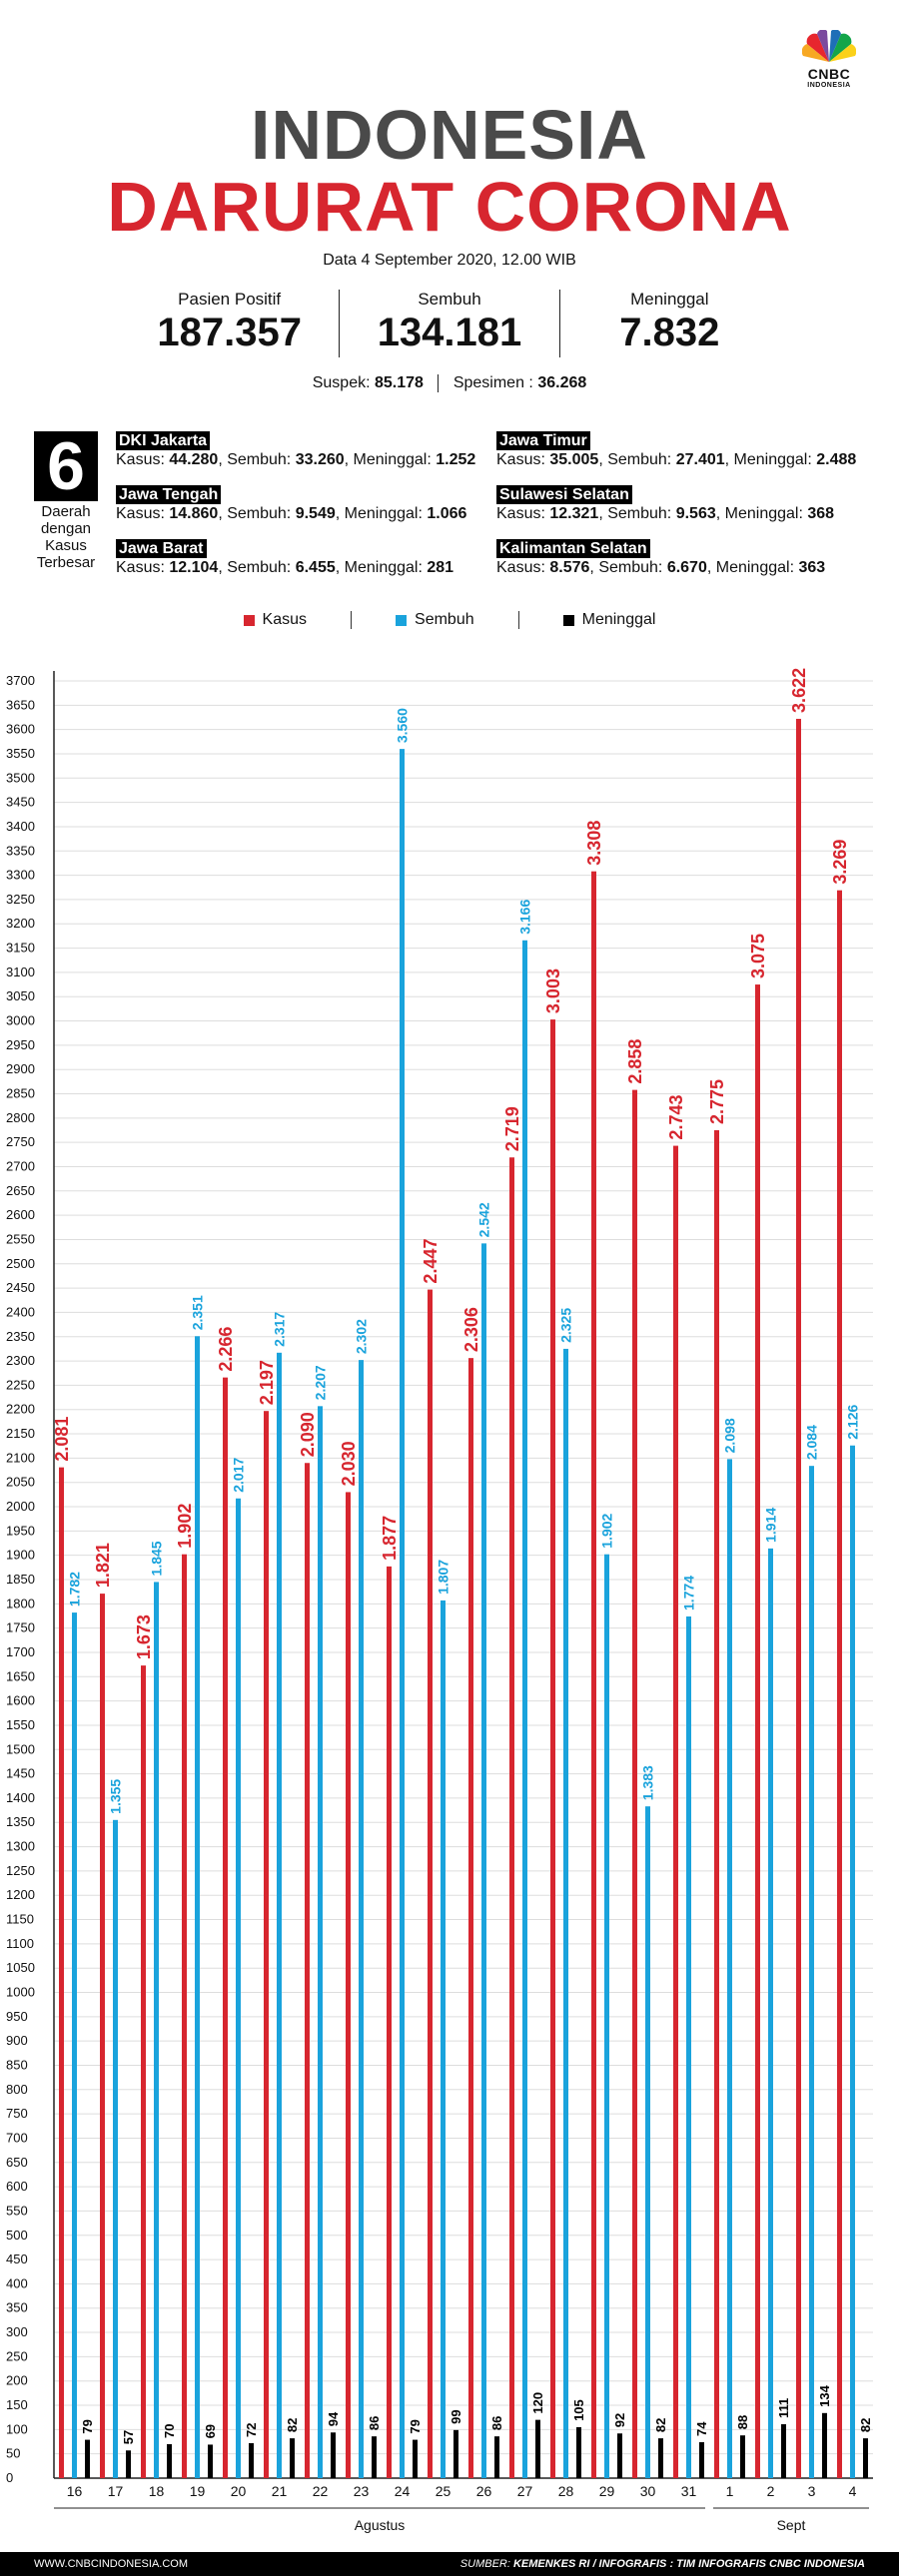 The width and height of the screenshot is (899, 2576). Describe the element at coordinates (660, 2425) in the screenshot. I see `data-label-meninggal: 82` at that location.